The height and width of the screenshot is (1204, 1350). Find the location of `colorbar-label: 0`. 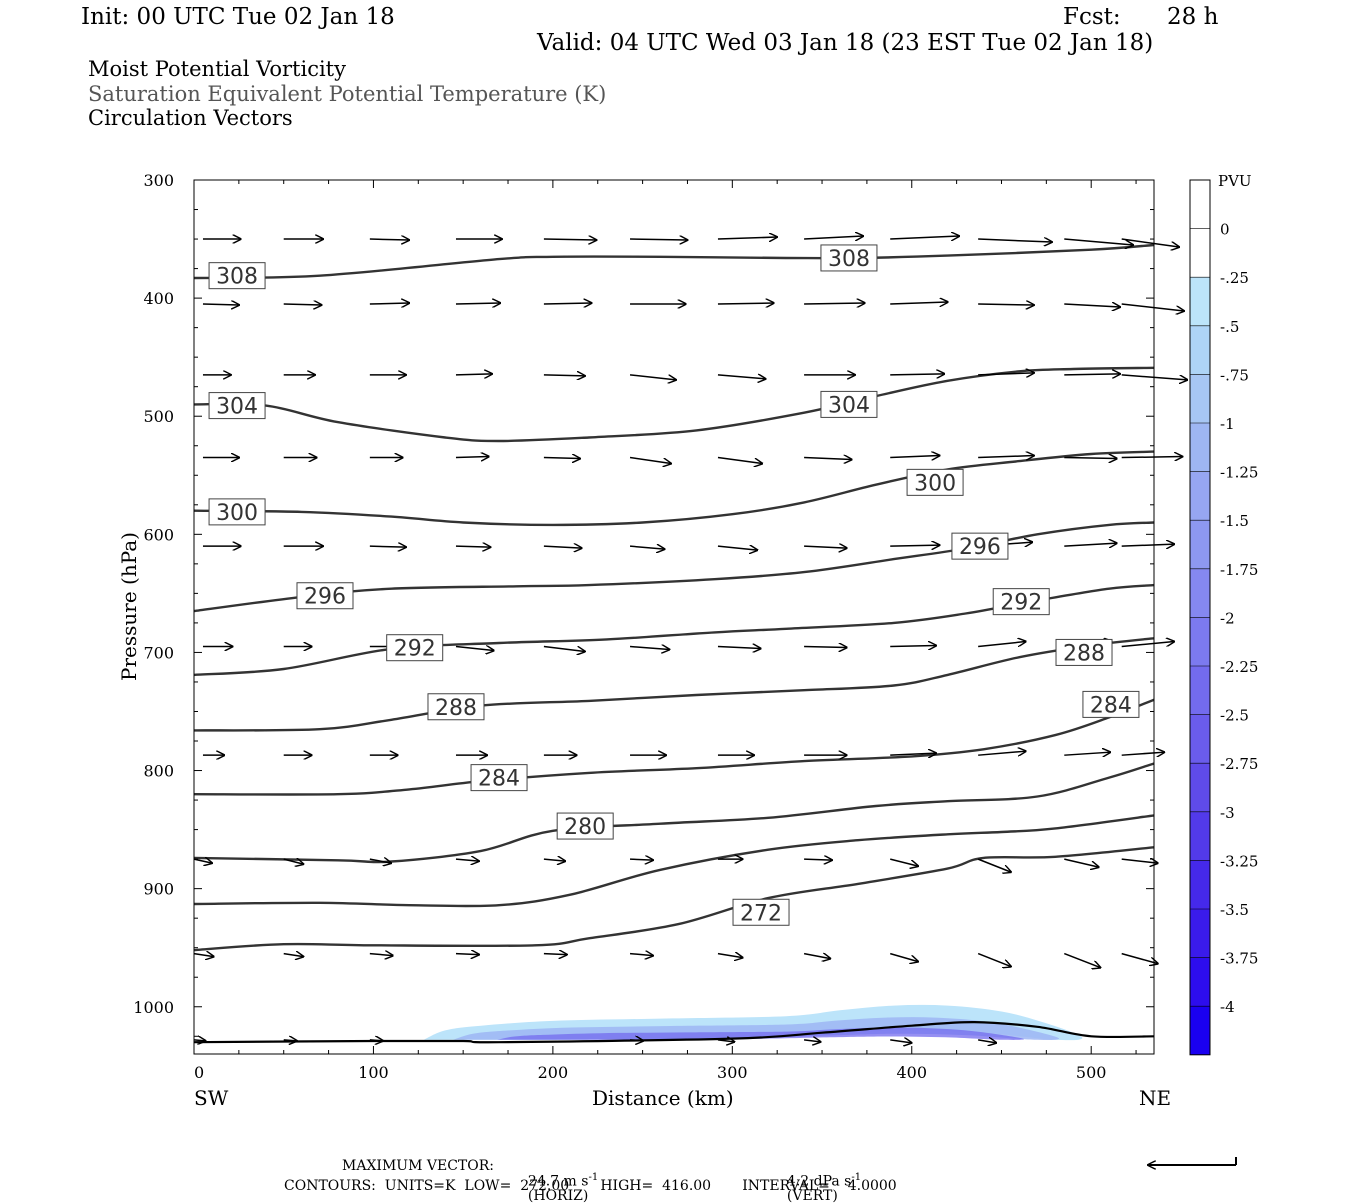

colorbar-label: 0 is located at coordinates (1225, 230).